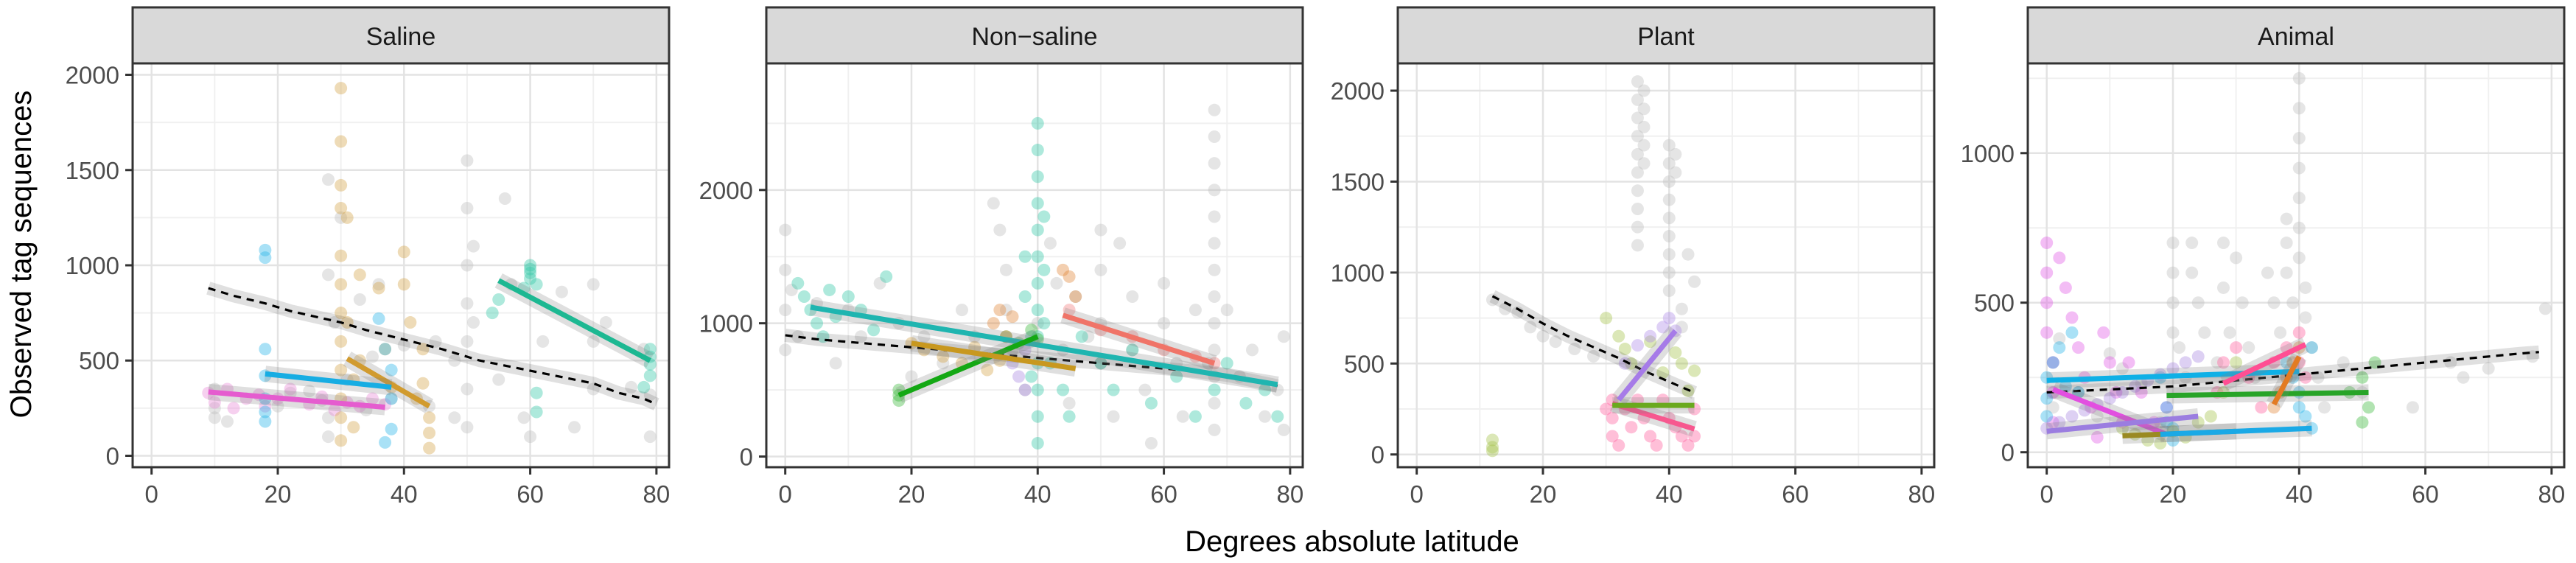 Image resolution: width=2576 pixels, height=563 pixels. Describe the element at coordinates (2296, 265) in the screenshot. I see `plot-background` at that location.